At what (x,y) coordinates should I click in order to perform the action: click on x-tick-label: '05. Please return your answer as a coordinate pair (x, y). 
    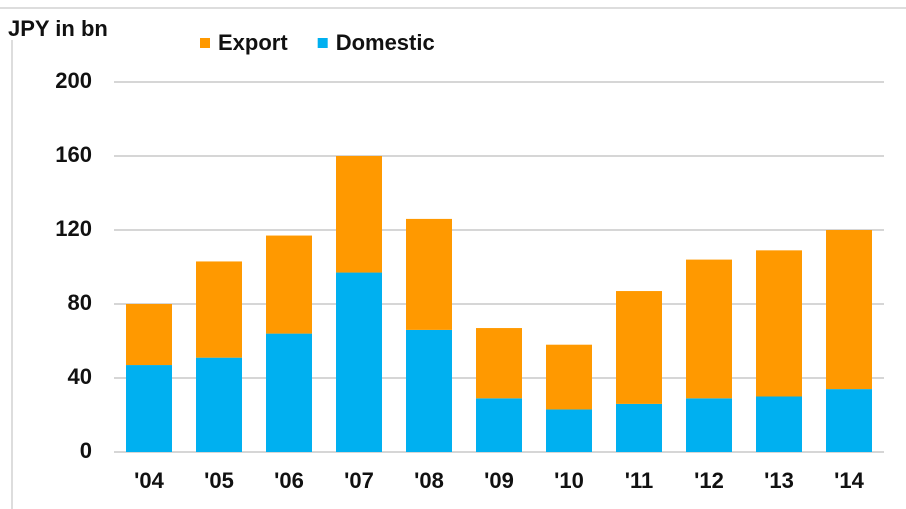
    Looking at the image, I should click on (219, 480).